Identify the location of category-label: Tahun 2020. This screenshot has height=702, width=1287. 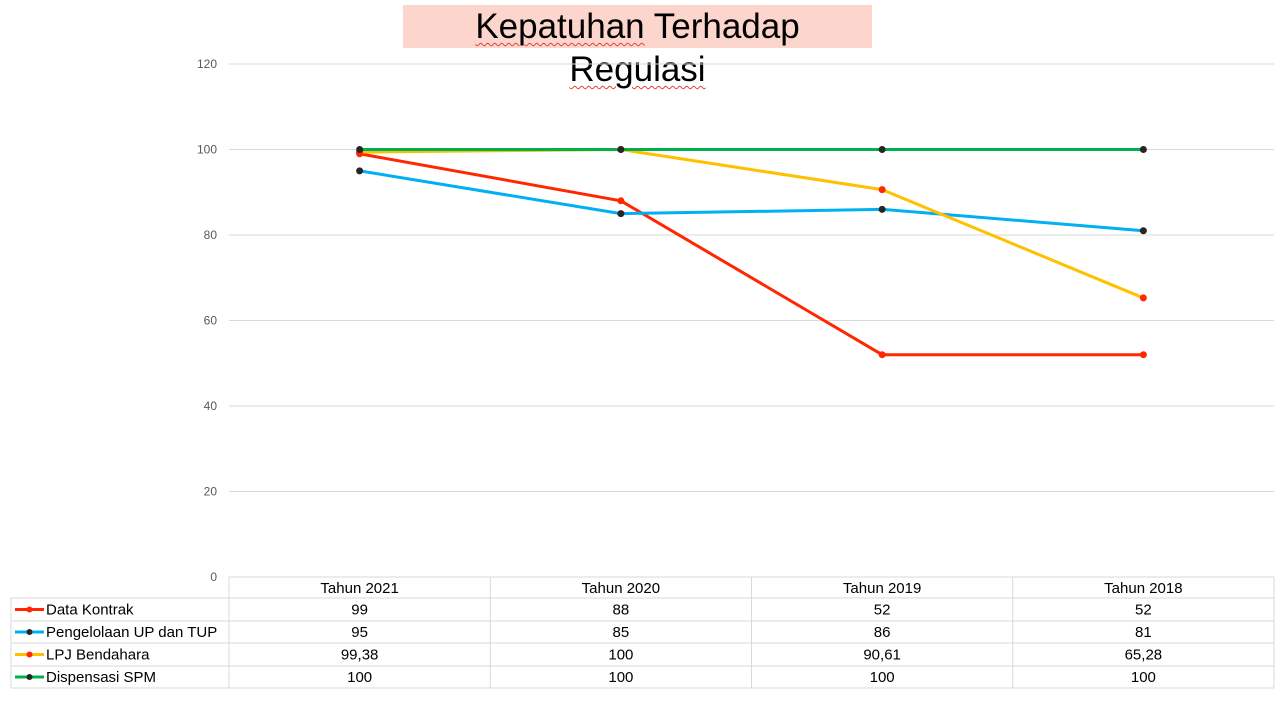
(621, 588).